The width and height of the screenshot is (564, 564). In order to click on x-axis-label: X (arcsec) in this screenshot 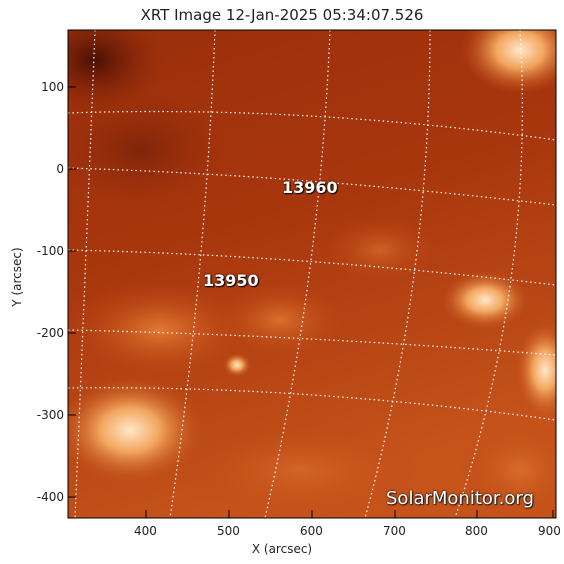, I will do `click(282, 549)`.